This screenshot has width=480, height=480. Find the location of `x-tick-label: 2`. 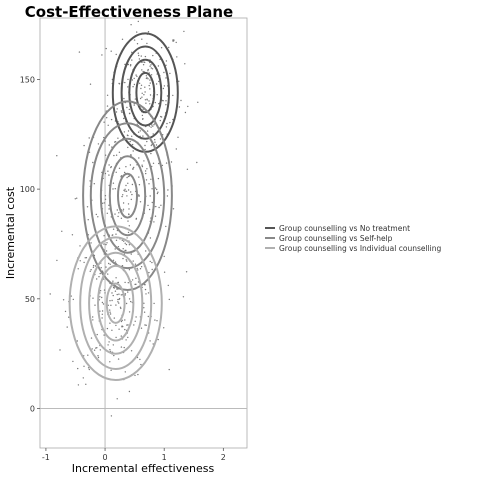

x-tick-label: 2 is located at coordinates (223, 457).